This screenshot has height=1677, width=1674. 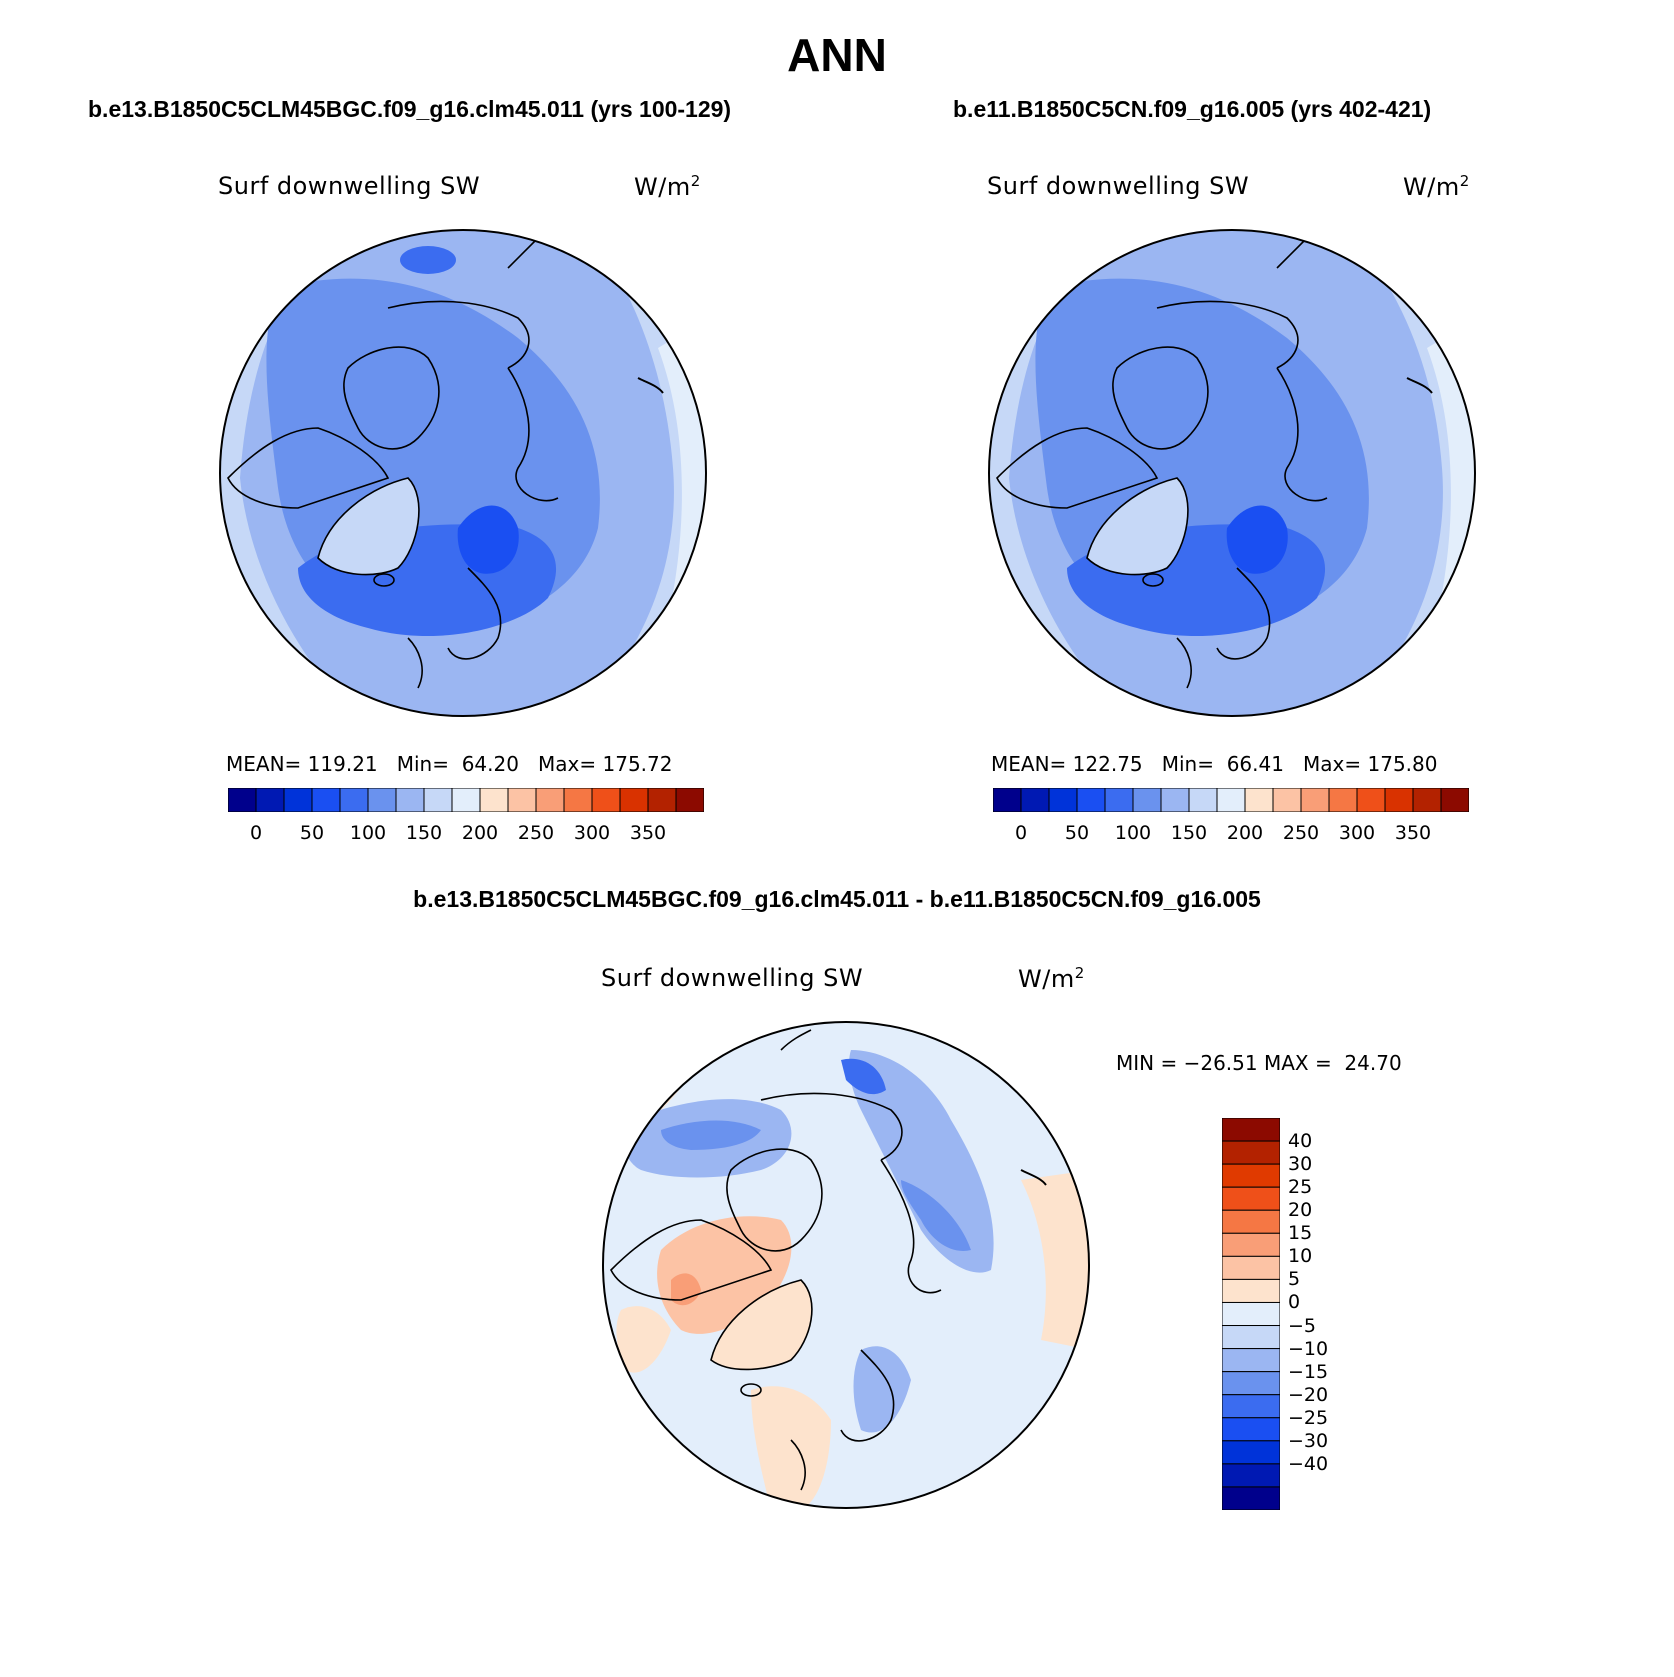 What do you see at coordinates (1232, 473) in the screenshot?
I see `panel2-map-border` at bounding box center [1232, 473].